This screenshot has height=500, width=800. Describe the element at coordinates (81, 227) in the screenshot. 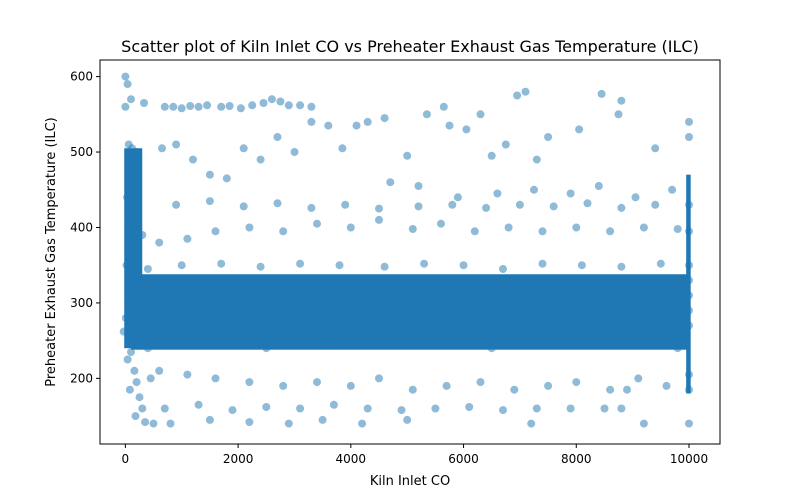

I see `y-tick-label: 400` at that location.